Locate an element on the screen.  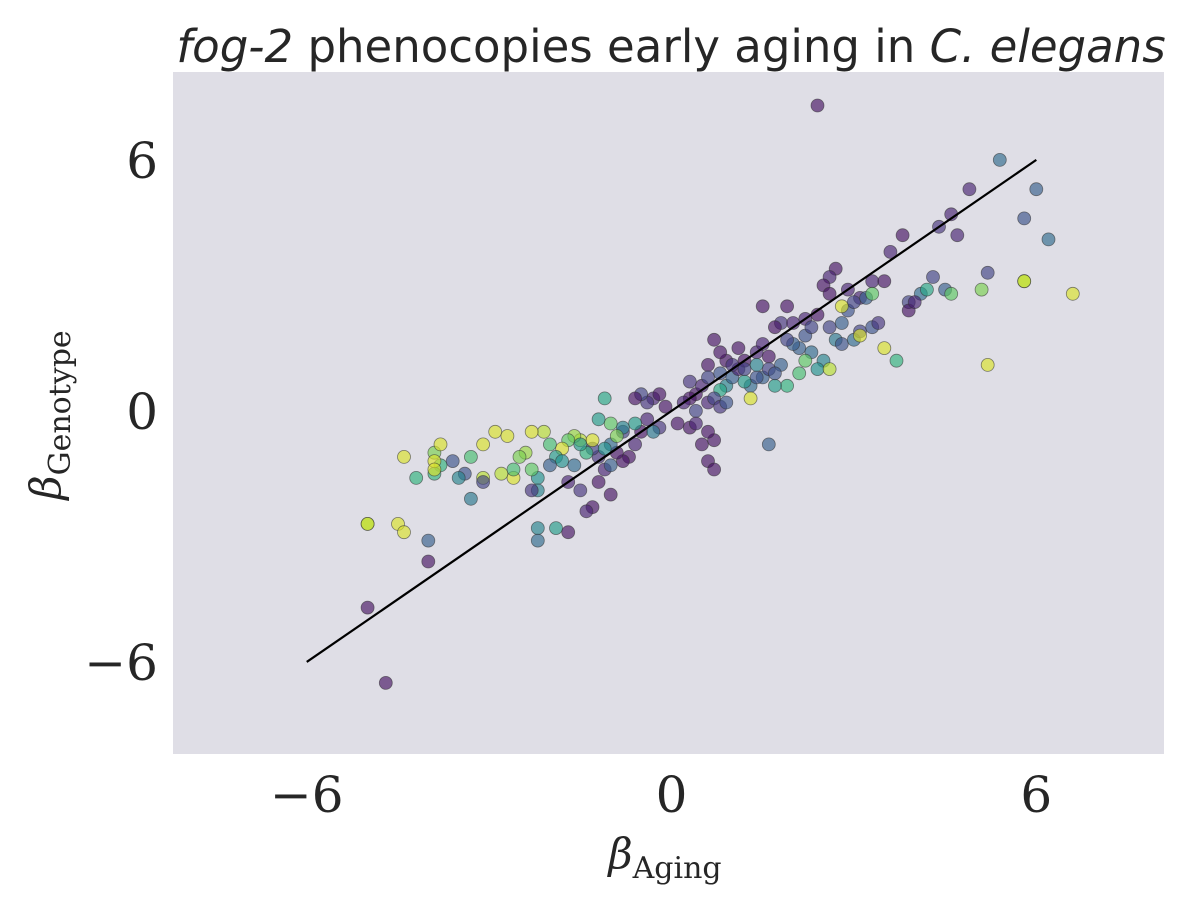
x-tick-label: 6 is located at coordinates (1036, 795).